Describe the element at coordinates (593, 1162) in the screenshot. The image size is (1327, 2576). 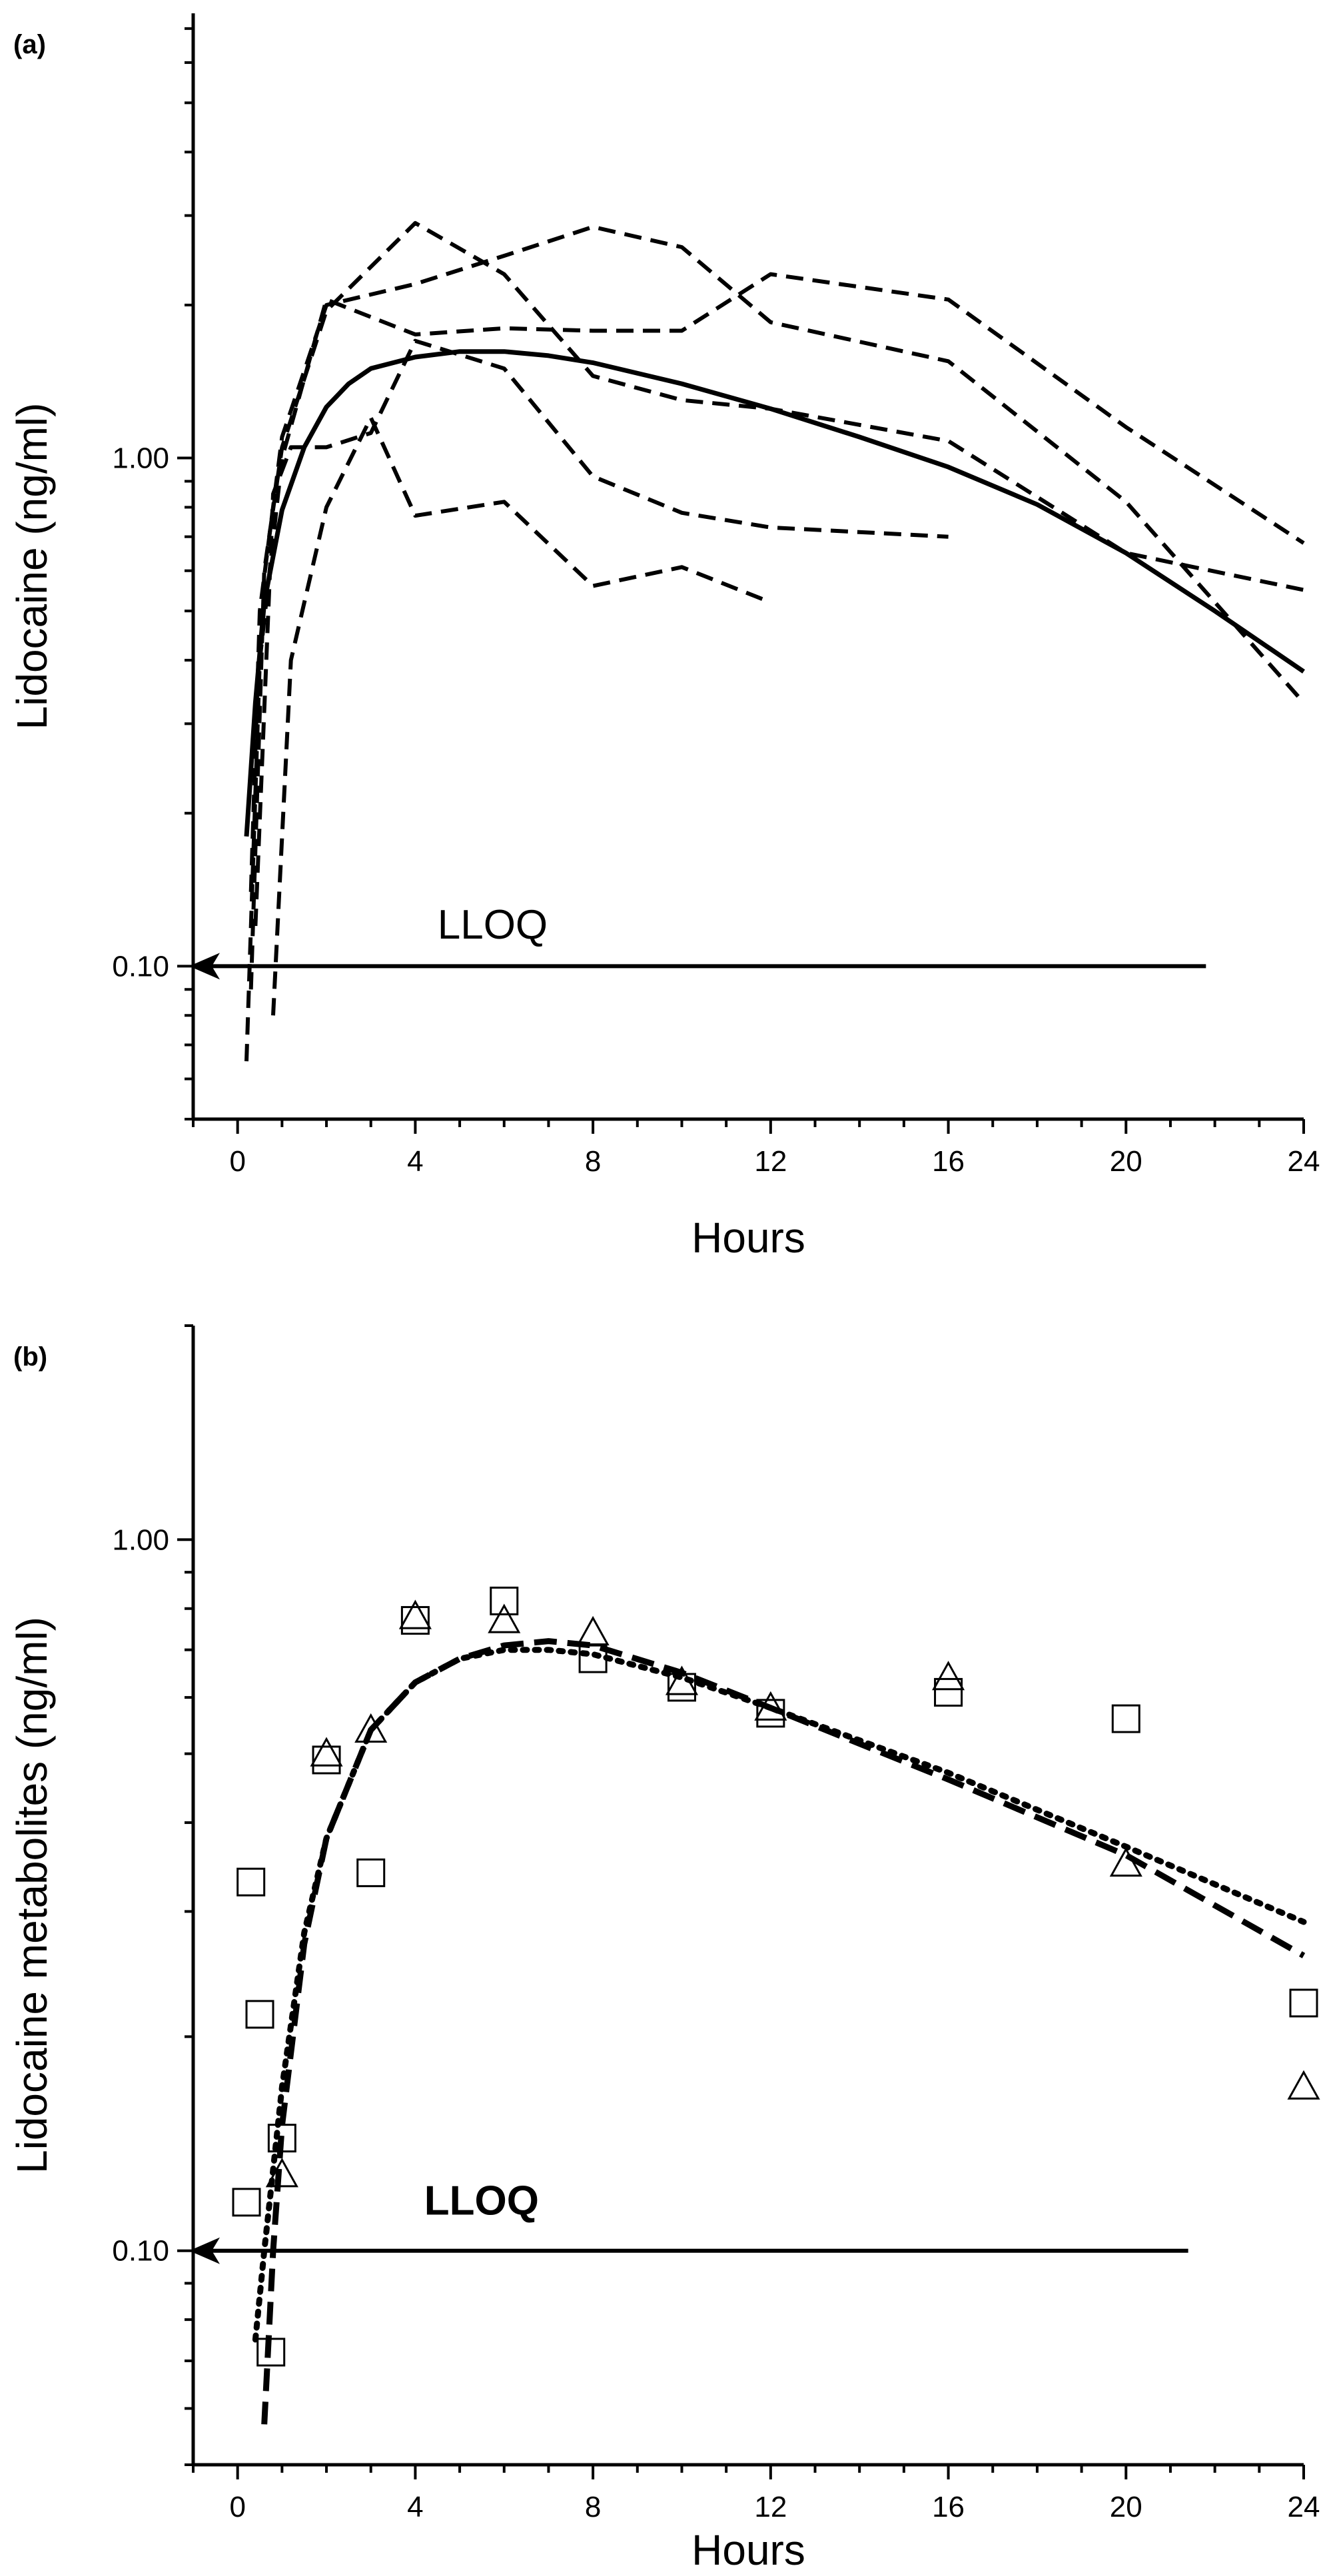
I see `x-tick-label-a: 8` at that location.